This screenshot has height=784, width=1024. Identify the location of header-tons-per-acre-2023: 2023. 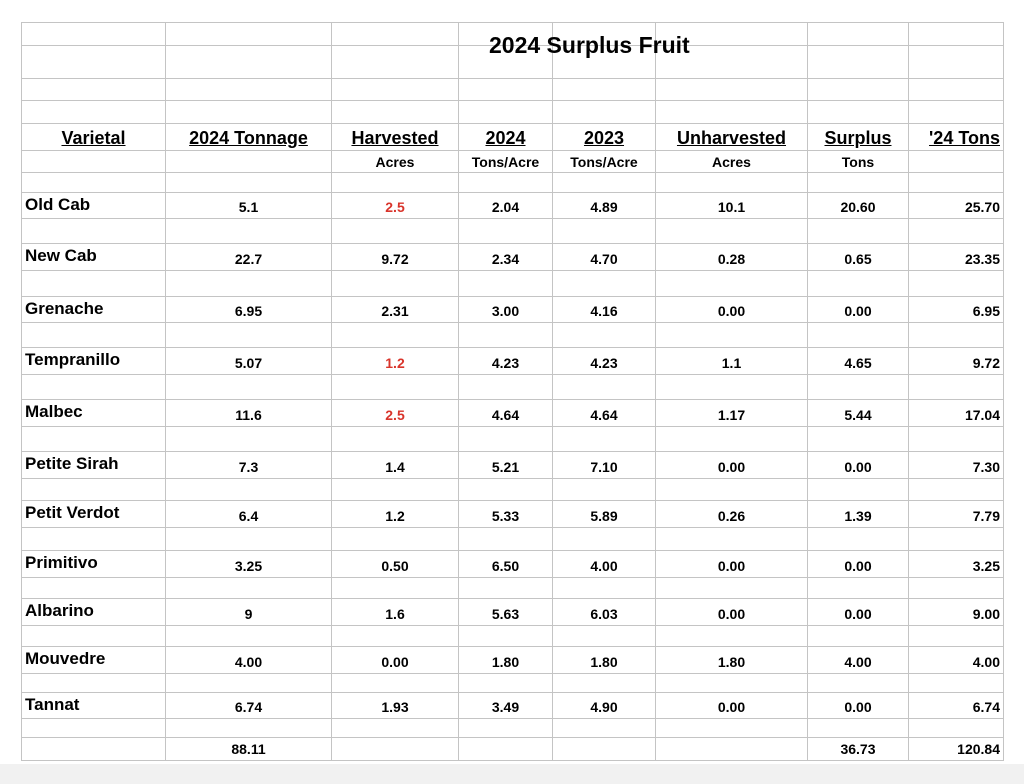
(604, 137).